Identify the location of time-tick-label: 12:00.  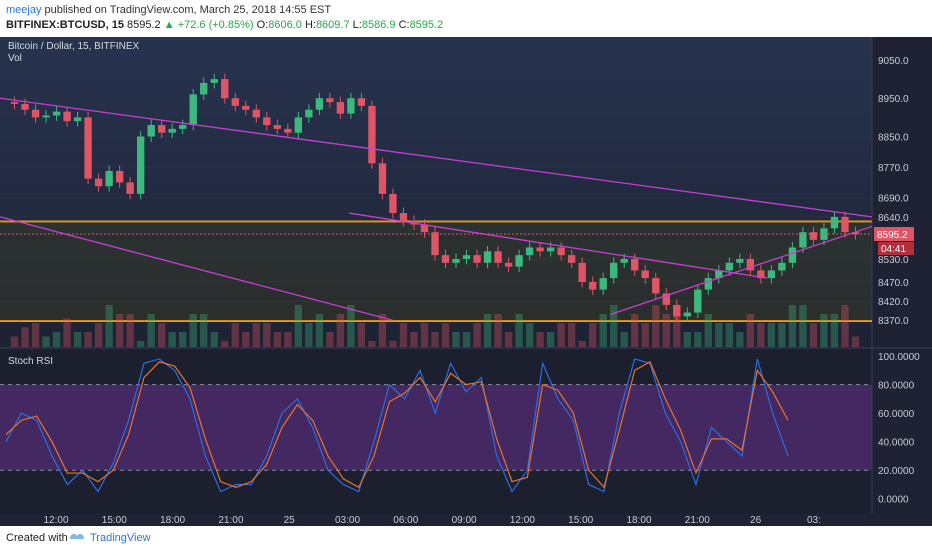
(522, 520).